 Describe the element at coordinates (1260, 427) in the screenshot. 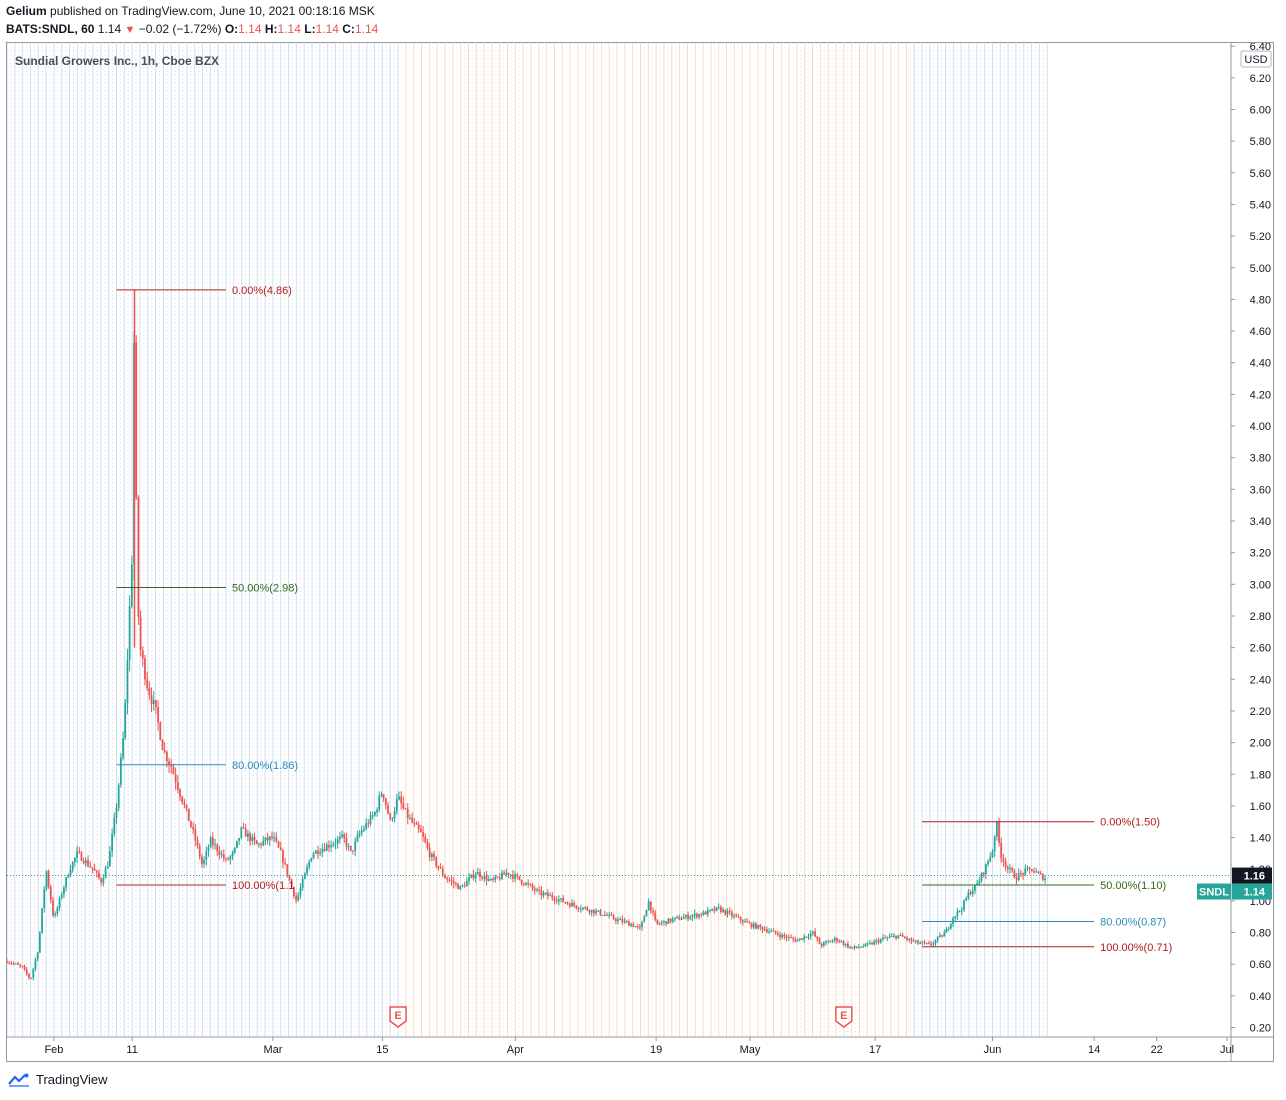

I see `y-tick-label: 4.00` at that location.